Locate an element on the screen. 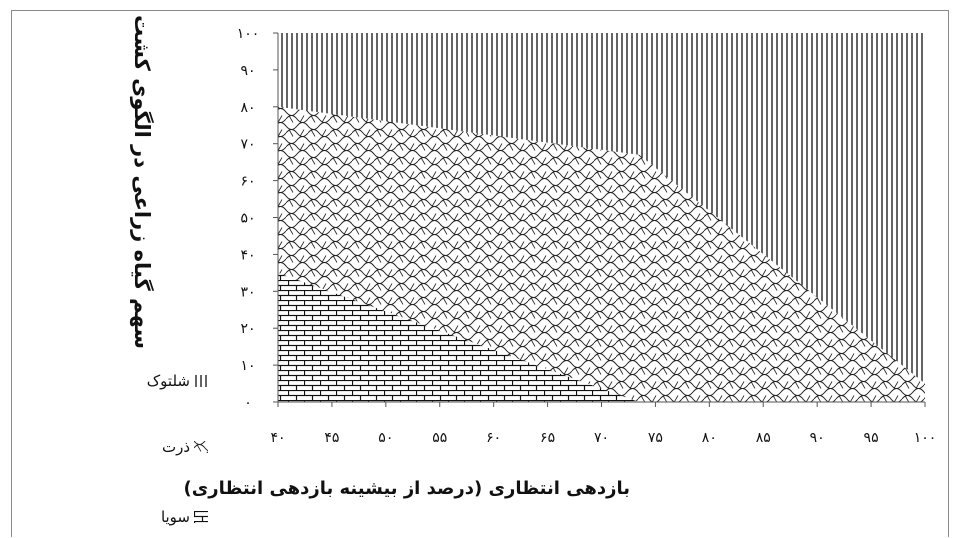 The width and height of the screenshot is (962, 538). scales-swatch-icon is located at coordinates (201, 447).